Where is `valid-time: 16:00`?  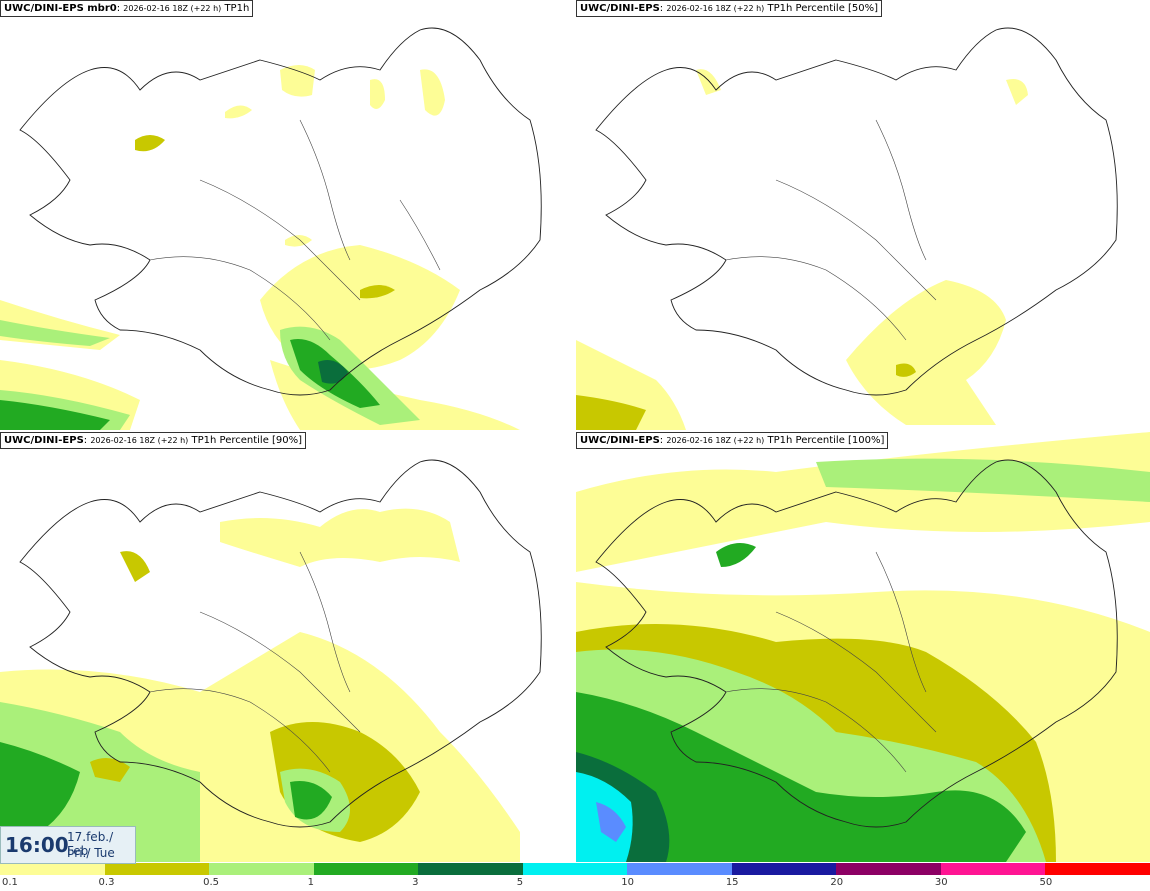 valid-time: 16:00 is located at coordinates (37, 845).